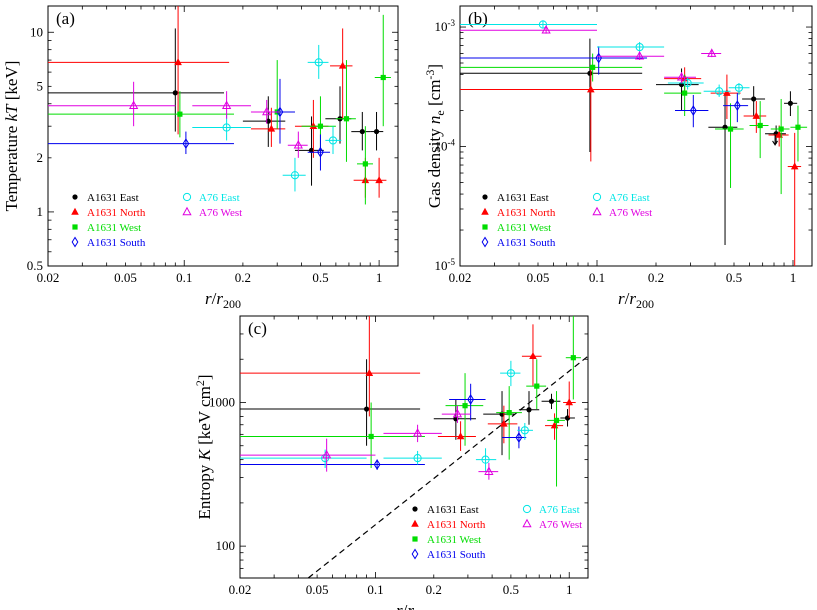 Image resolution: width=817 pixels, height=610 pixels. Describe the element at coordinates (569, 589) in the screenshot. I see `x-tick-label: 1` at that location.